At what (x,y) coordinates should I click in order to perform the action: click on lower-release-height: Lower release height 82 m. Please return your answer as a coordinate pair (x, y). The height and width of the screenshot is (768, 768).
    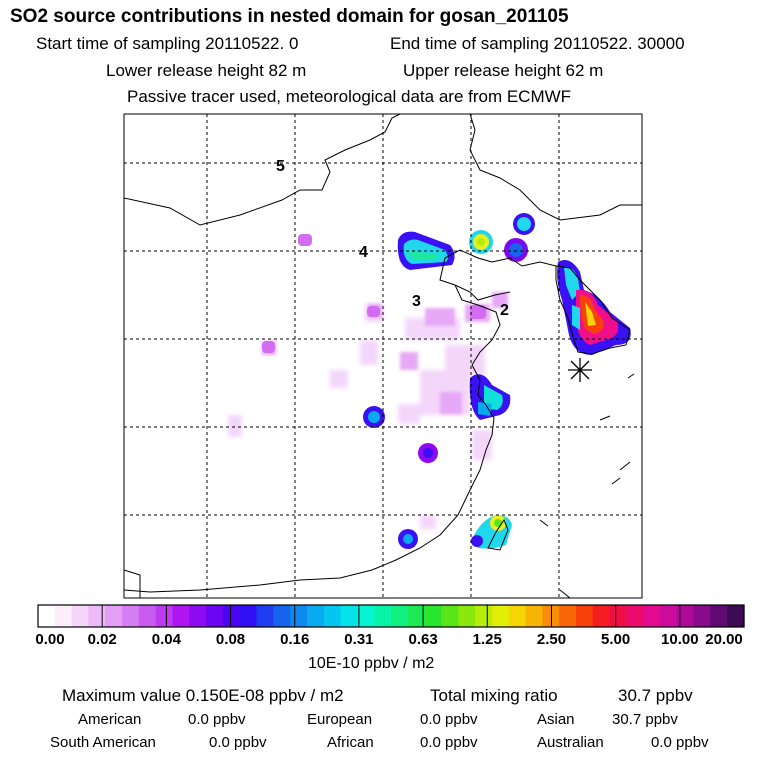
    Looking at the image, I should click on (206, 70).